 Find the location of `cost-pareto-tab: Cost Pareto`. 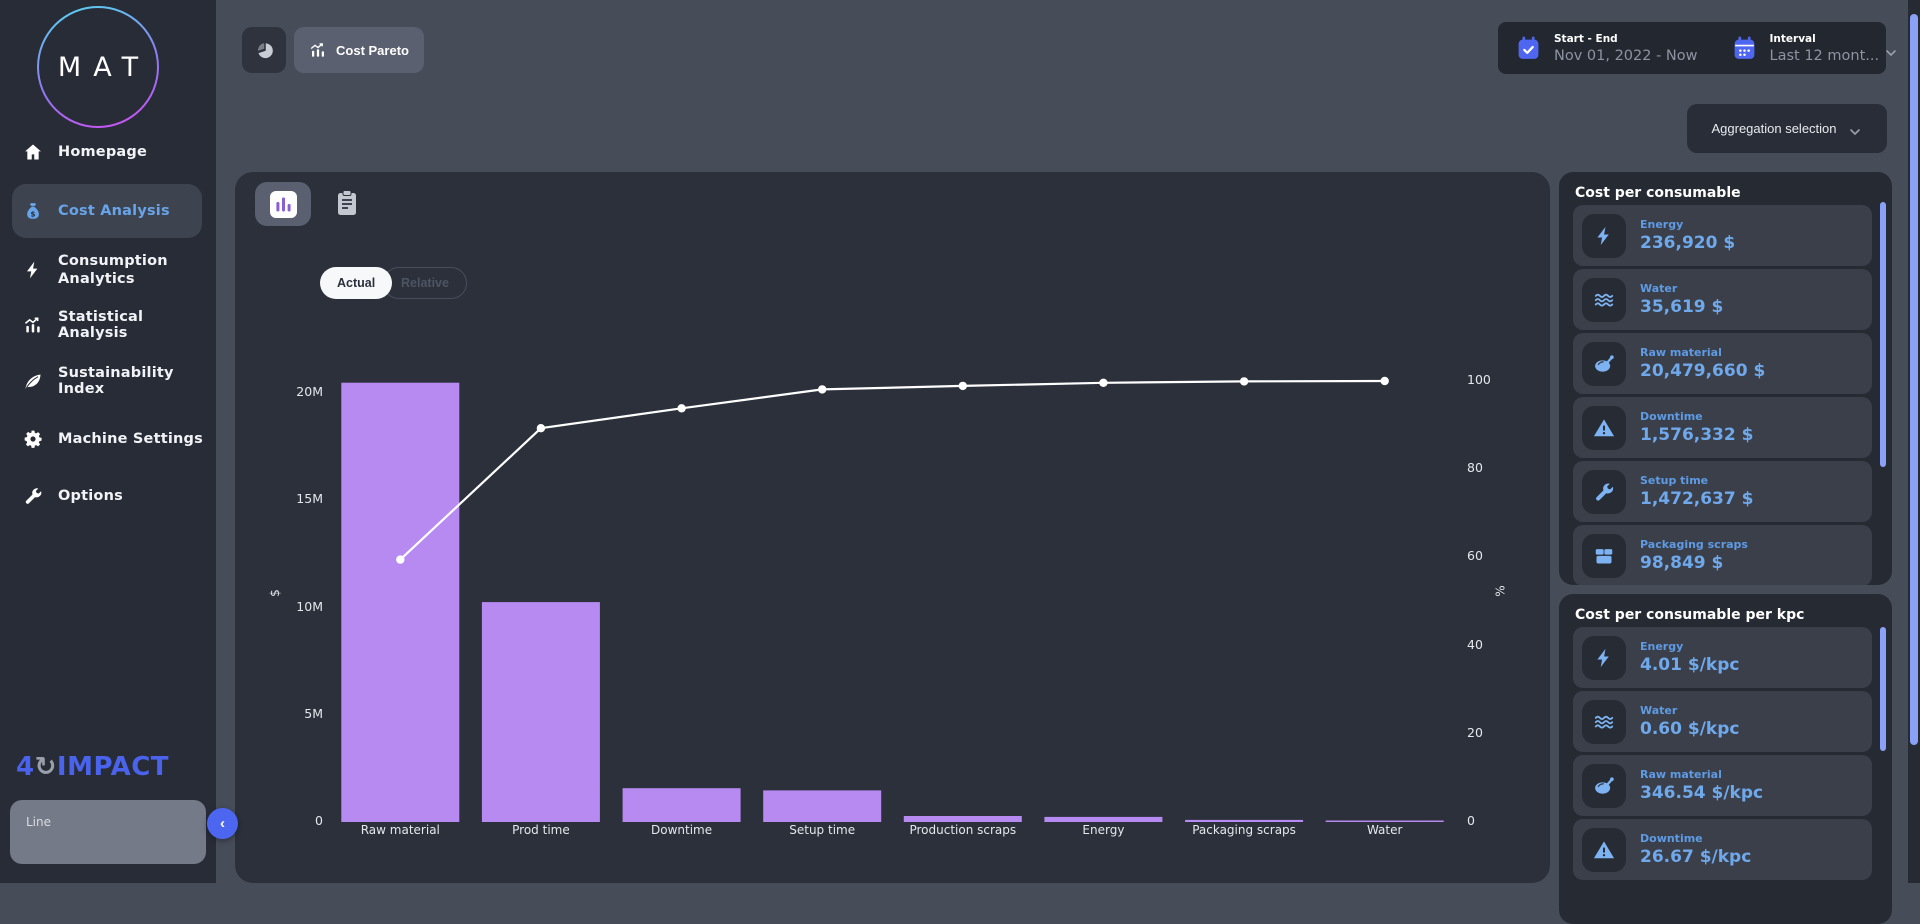

cost-pareto-tab: Cost Pareto is located at coordinates (359, 50).